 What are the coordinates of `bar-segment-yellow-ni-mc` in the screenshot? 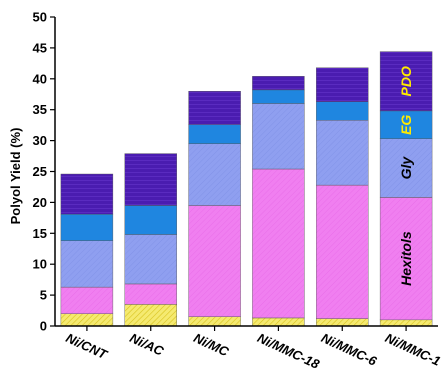 It's located at (214, 321).